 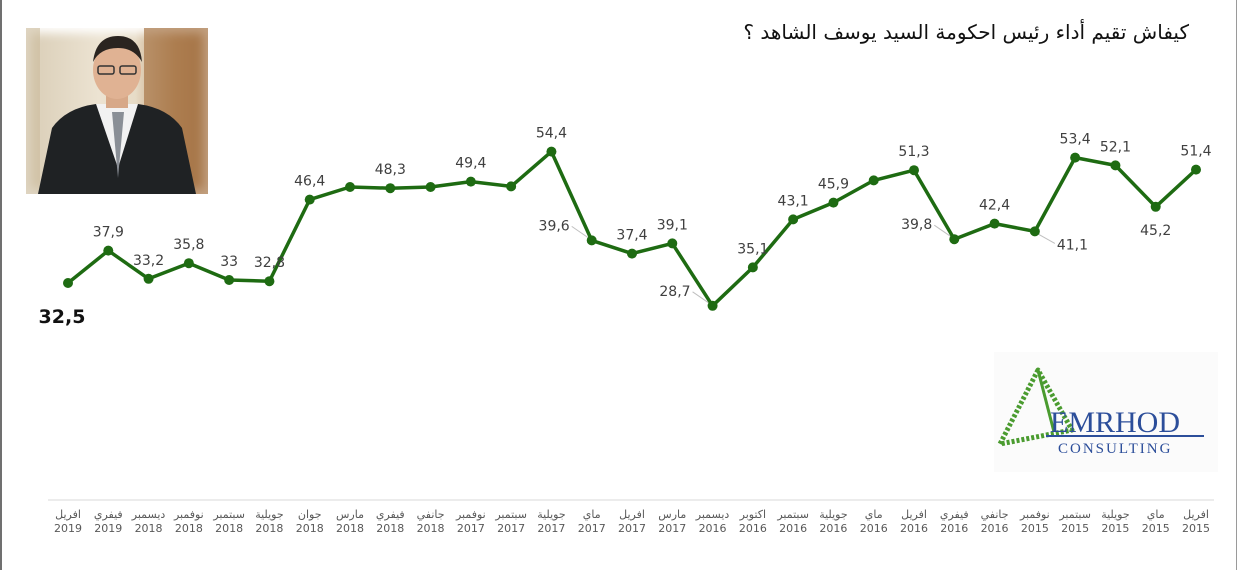 I want to click on portrait-photo, so click(x=117, y=111).